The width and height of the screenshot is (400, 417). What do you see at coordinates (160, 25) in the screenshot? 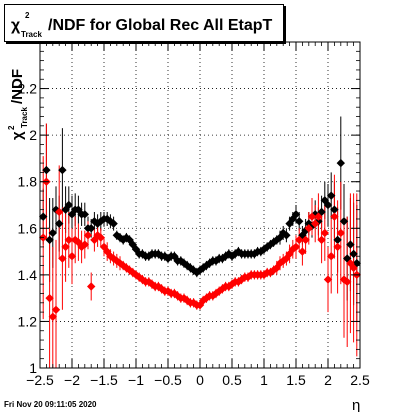
I see `chart-title-rest: /NDF for Global Rec All EtapT` at bounding box center [160, 25].